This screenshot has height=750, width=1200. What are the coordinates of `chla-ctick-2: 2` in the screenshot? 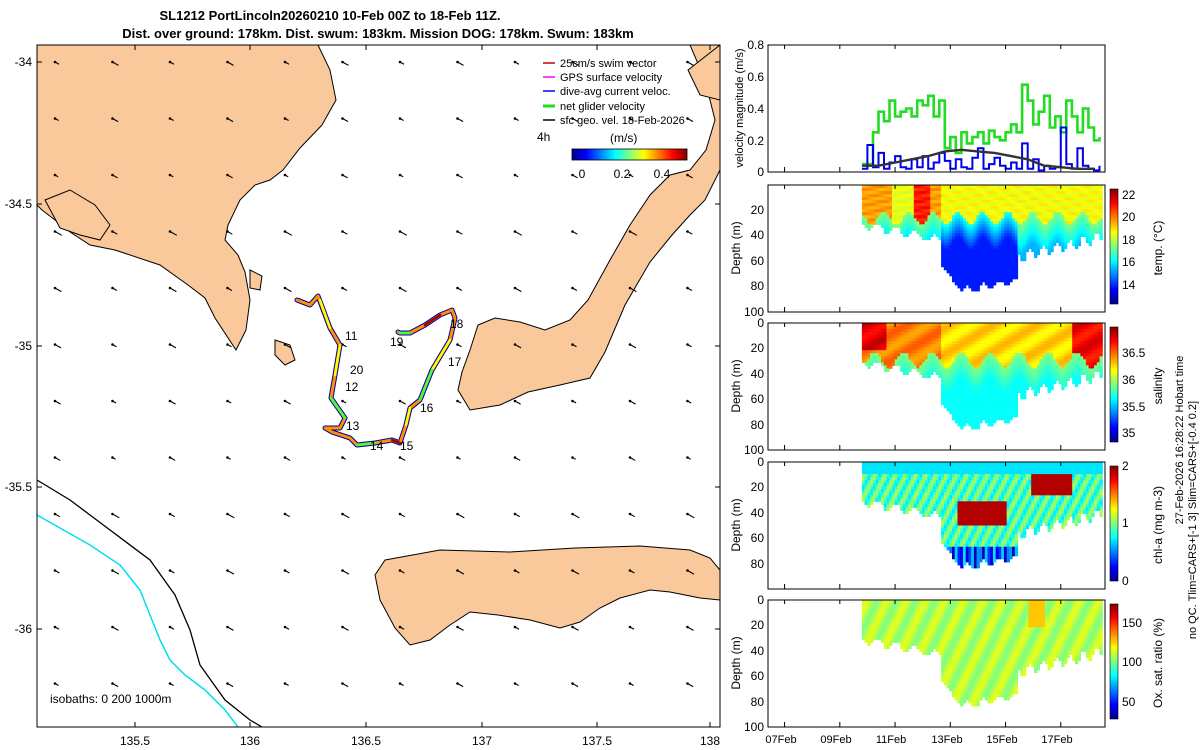 It's located at (1125, 466).